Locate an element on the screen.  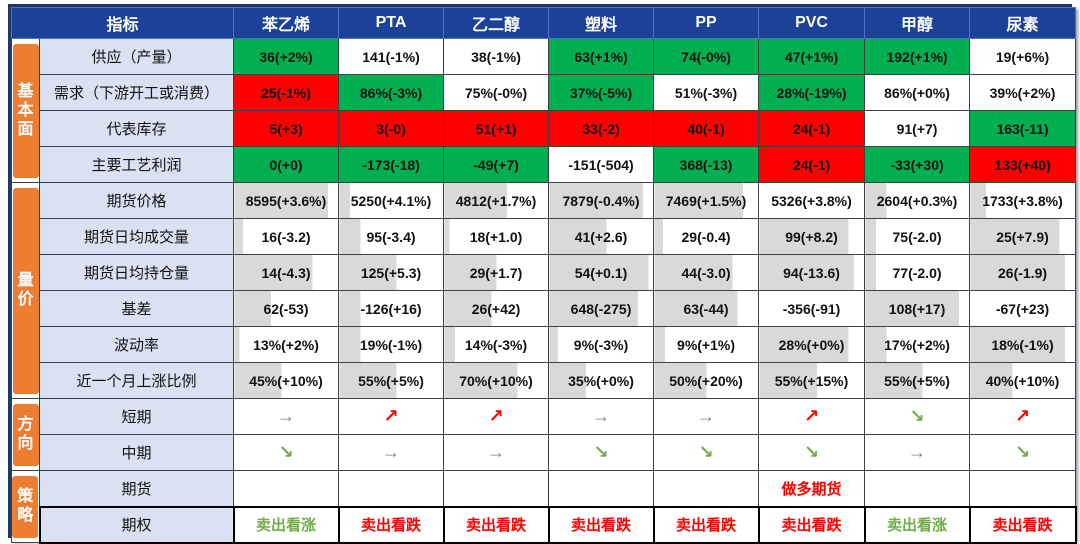
strategy-cell: 卖出看涨 is located at coordinates (917, 524).